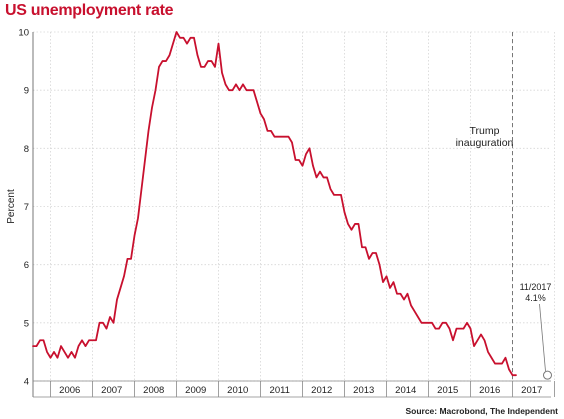 The height and width of the screenshot is (419, 564). What do you see at coordinates (26, 149) in the screenshot?
I see `y-tick-label: 8` at bounding box center [26, 149].